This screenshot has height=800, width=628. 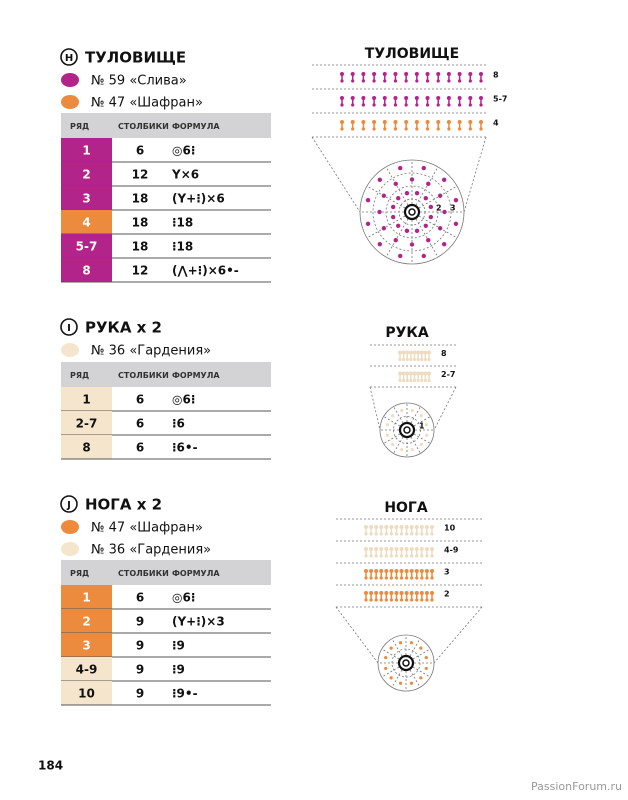 I want to click on row-label: 1, so click(x=86, y=151).